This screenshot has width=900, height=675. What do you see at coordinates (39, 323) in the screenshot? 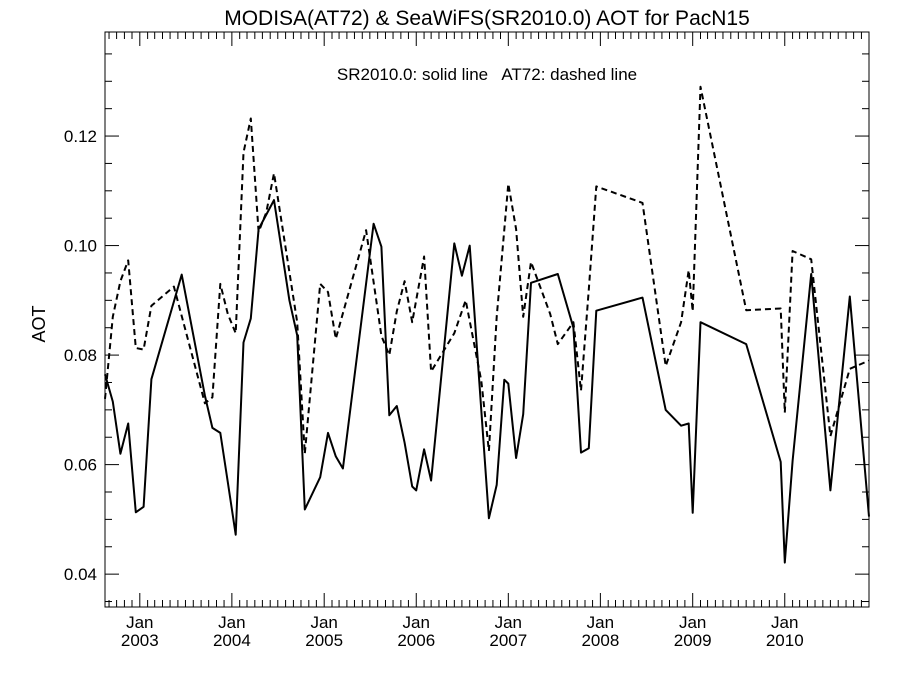
I see `y-axis-label: AOT` at bounding box center [39, 323].